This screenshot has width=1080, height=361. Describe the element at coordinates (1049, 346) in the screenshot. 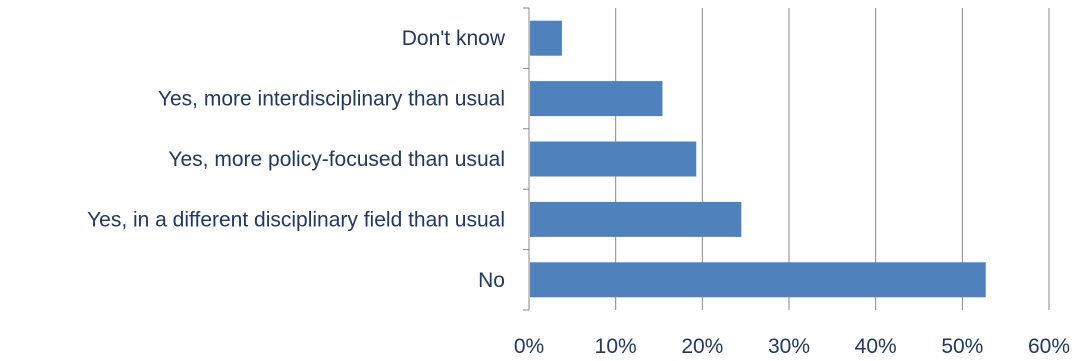

I see `x-tick-label: 60%` at that location.